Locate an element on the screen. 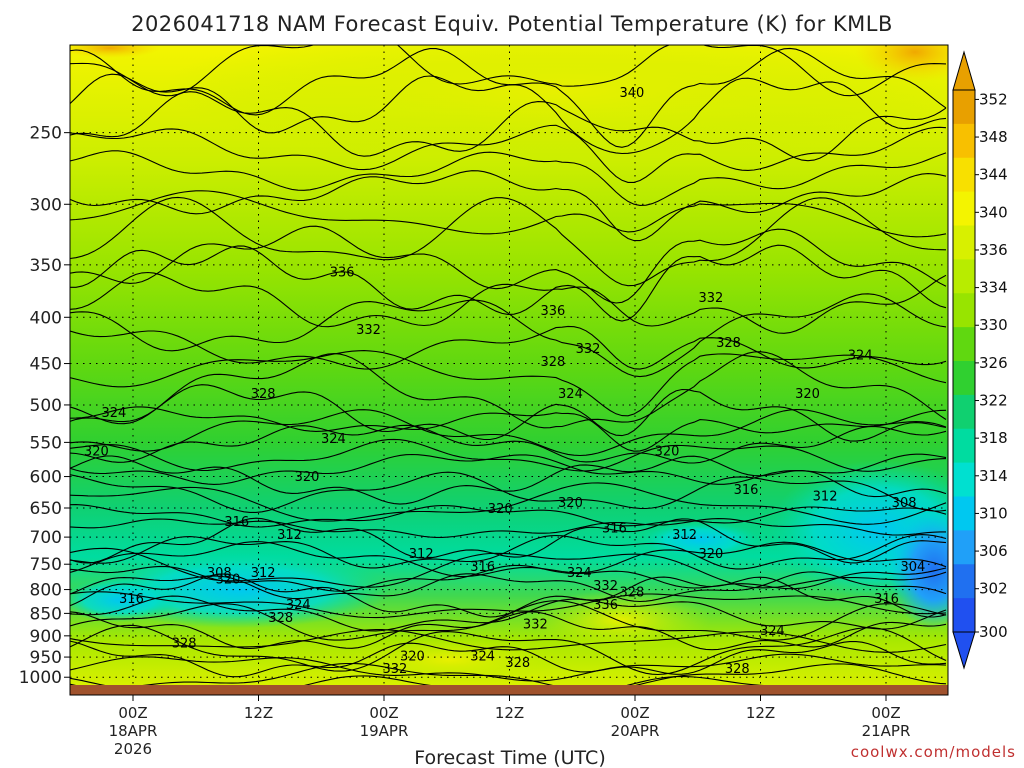  y-tick-label: 700 is located at coordinates (46, 538).